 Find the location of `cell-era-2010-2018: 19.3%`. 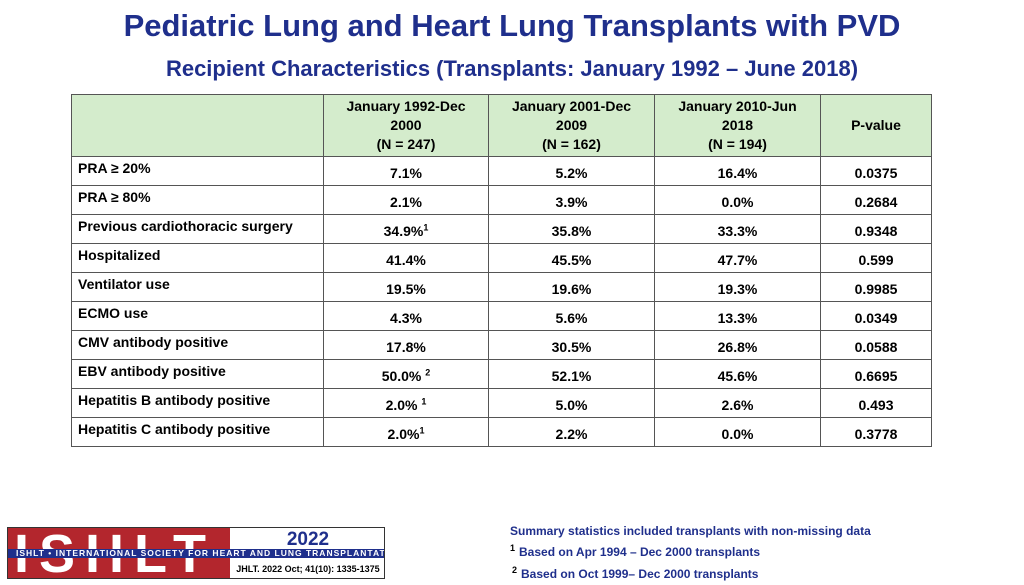

cell-era-2010-2018: 19.3% is located at coordinates (737, 287).